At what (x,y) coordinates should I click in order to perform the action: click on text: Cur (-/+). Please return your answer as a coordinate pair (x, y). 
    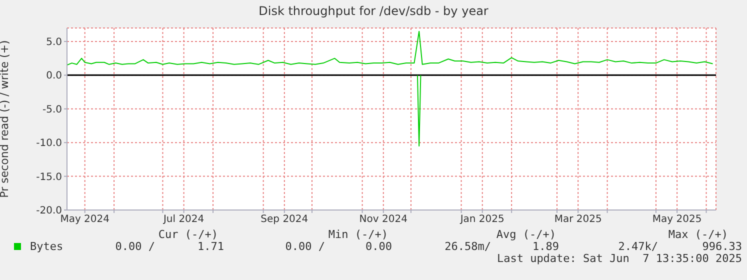
    Looking at the image, I should click on (188, 234).